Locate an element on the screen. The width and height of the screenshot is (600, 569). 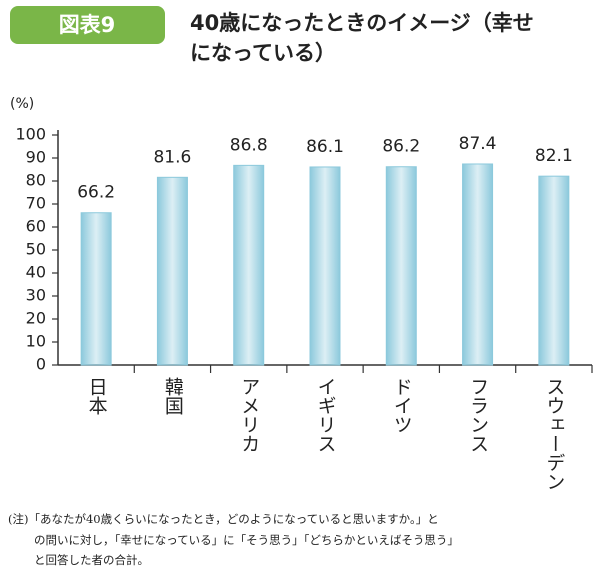
badge: 図表9 is located at coordinates (87, 25).